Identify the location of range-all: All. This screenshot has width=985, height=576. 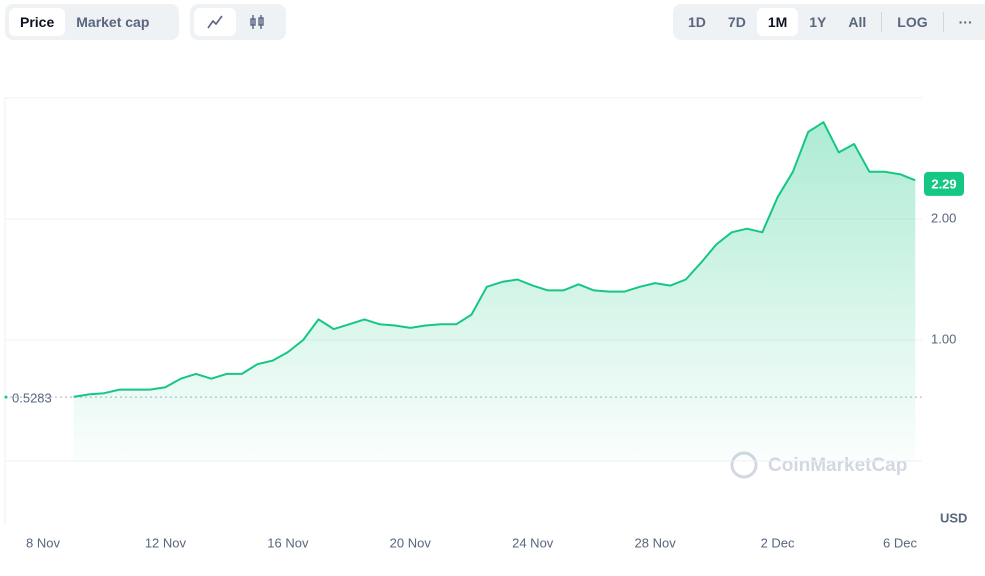
(857, 22).